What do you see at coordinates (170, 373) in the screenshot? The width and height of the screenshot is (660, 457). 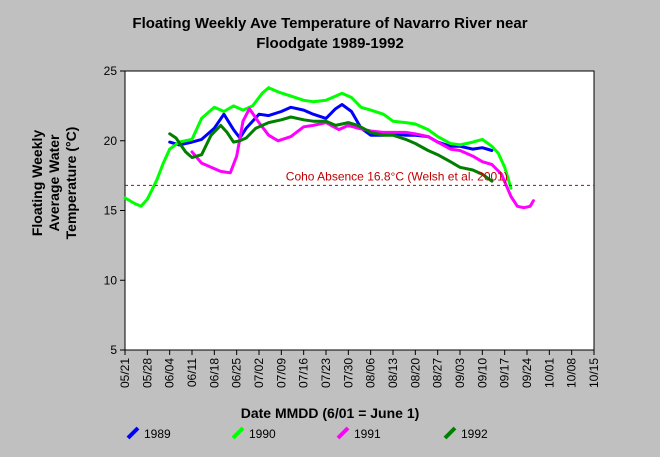 I see `x-tick-label: 06/04` at bounding box center [170, 373].